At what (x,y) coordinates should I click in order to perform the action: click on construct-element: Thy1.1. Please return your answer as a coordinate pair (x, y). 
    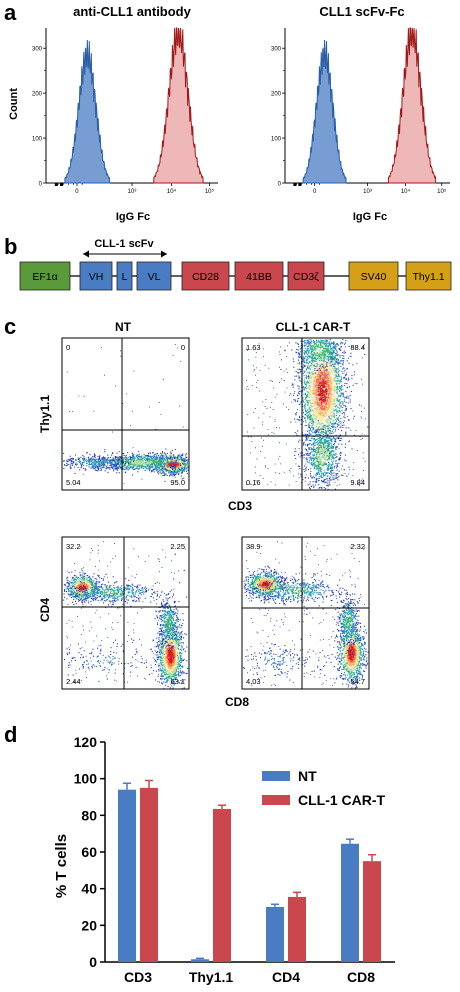
    Looking at the image, I should click on (428, 276).